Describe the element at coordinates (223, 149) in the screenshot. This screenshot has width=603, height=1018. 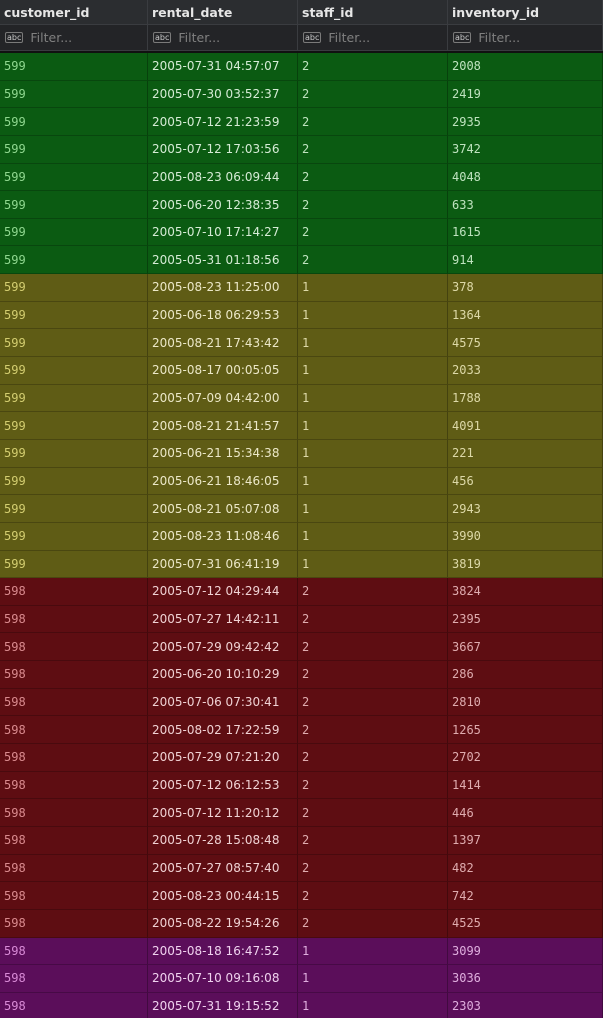
I see `rental-date-cell: 2005-07-12 17:03:56` at that location.